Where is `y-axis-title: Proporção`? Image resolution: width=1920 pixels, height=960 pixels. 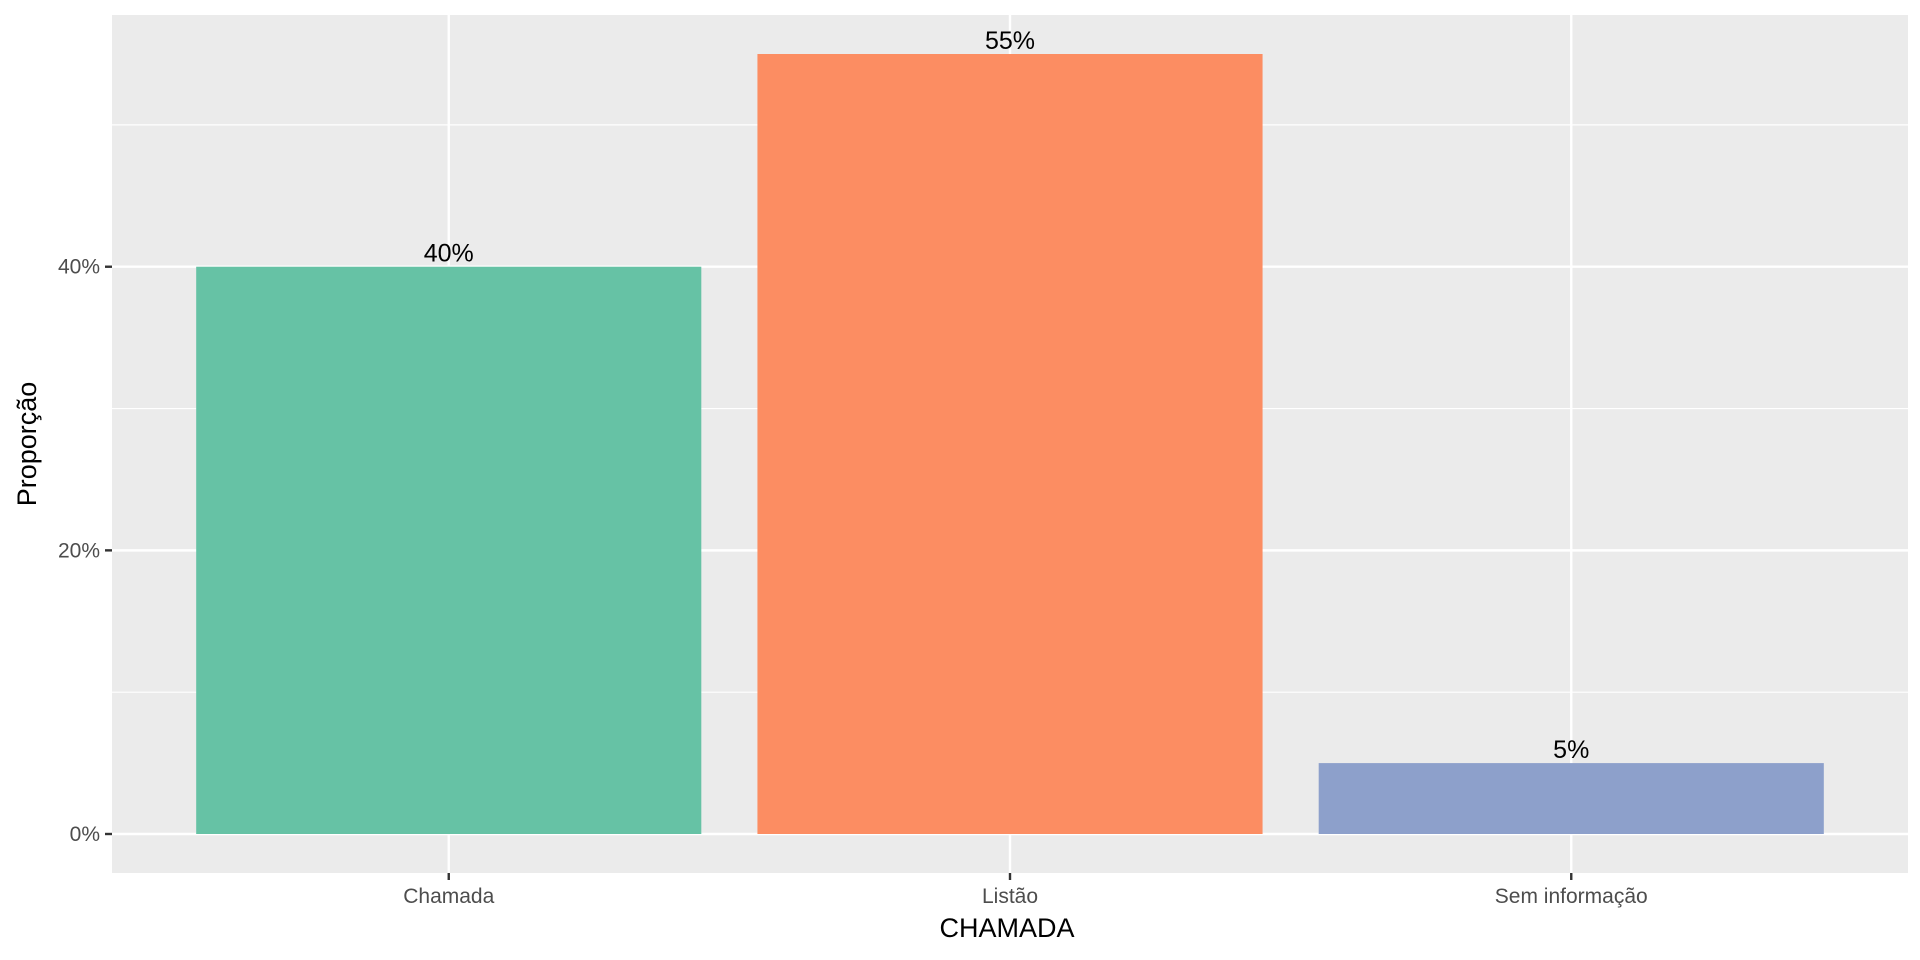 y-axis-title: Proporção is located at coordinates (27, 444).